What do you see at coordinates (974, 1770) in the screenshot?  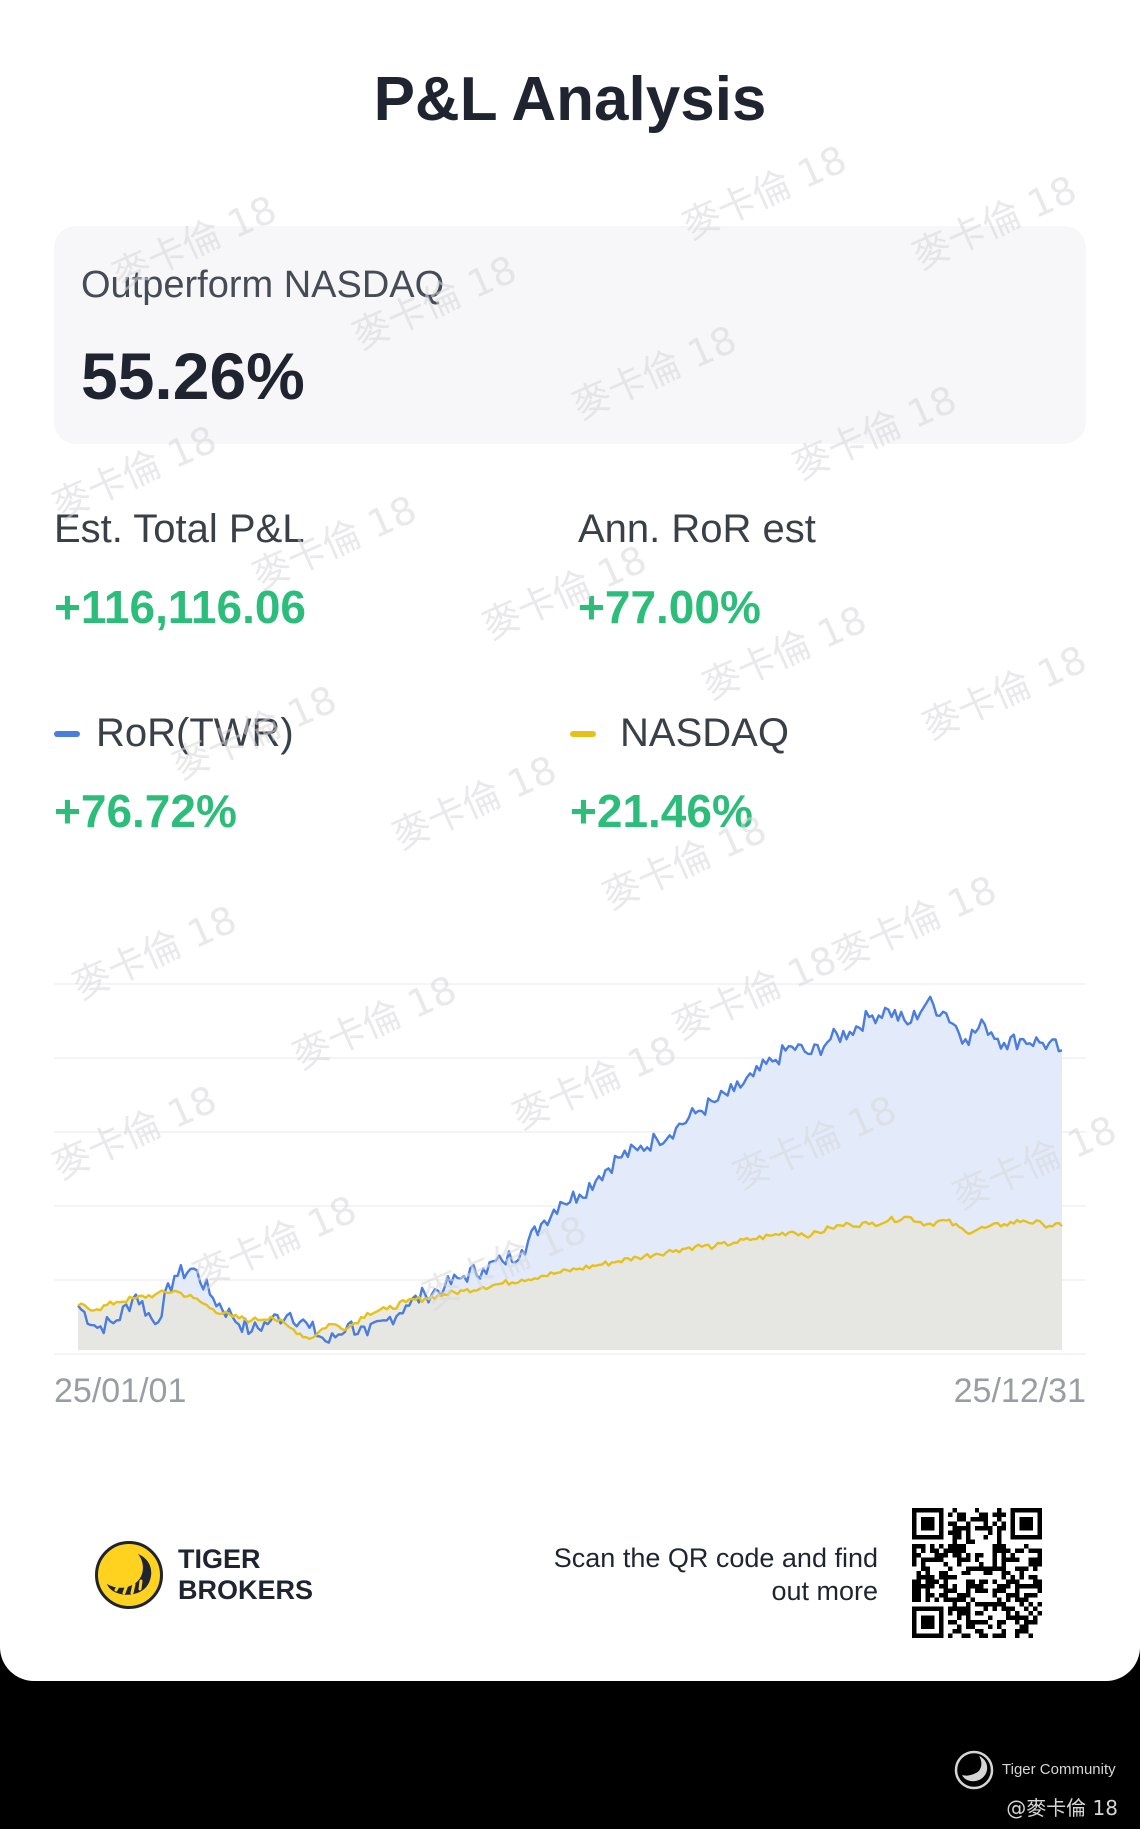 I see `tiger-community-icon` at bounding box center [974, 1770].